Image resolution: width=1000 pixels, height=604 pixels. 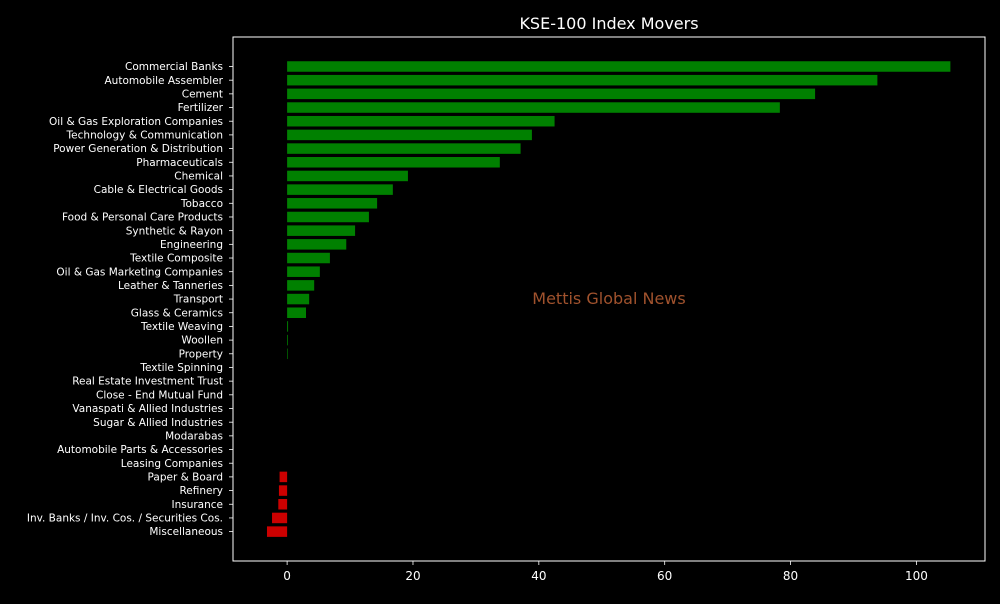 What do you see at coordinates (664, 576) in the screenshot?
I see `x-tick-label: 60` at bounding box center [664, 576].